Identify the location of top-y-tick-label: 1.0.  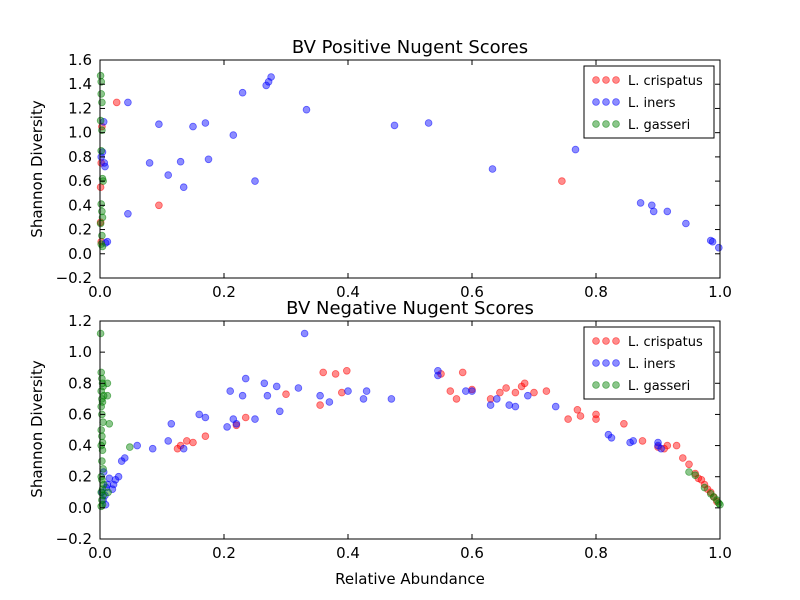
(80, 133).